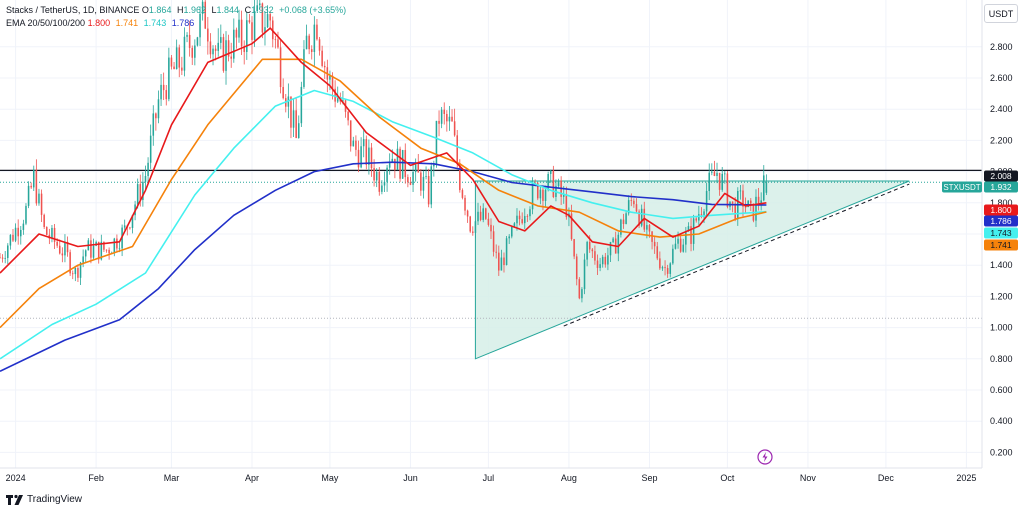 This screenshot has width=1024, height=508. What do you see at coordinates (228, 10) in the screenshot?
I see `low-value: 1.844` at bounding box center [228, 10].